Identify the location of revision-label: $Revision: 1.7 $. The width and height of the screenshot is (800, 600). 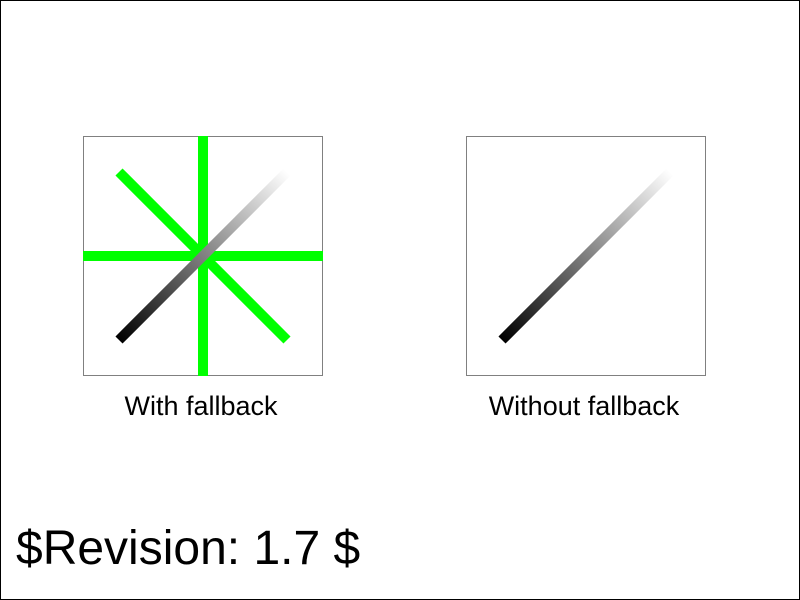
(188, 548).